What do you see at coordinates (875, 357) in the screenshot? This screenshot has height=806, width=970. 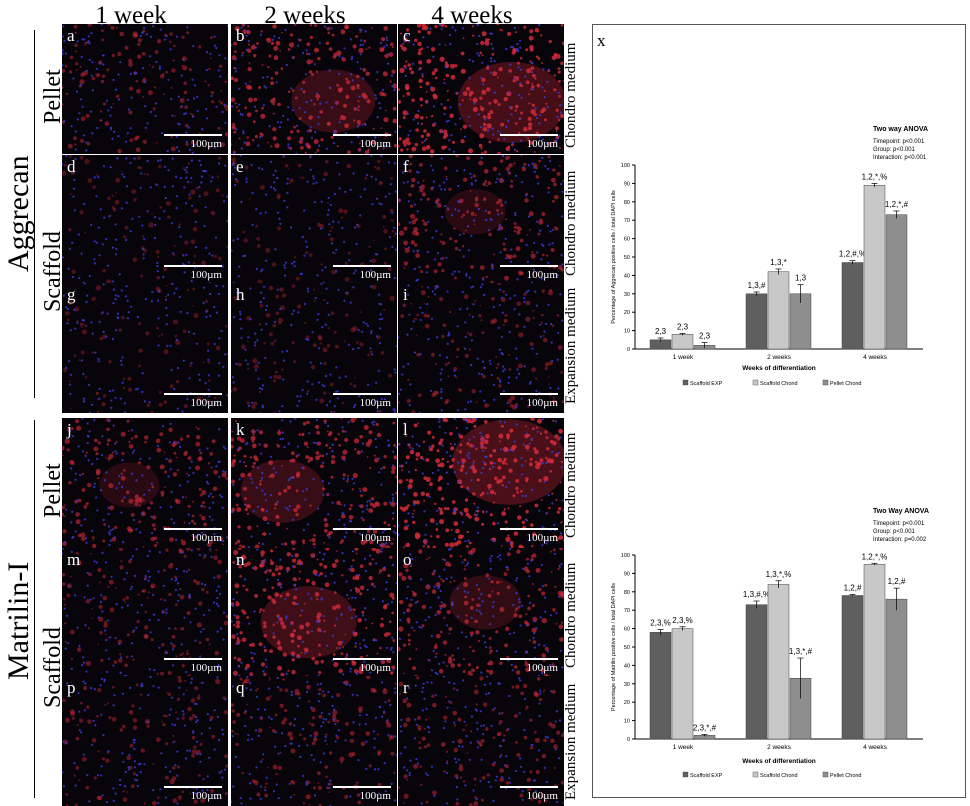 I see `x-tick-label: 4 weeks` at bounding box center [875, 357].